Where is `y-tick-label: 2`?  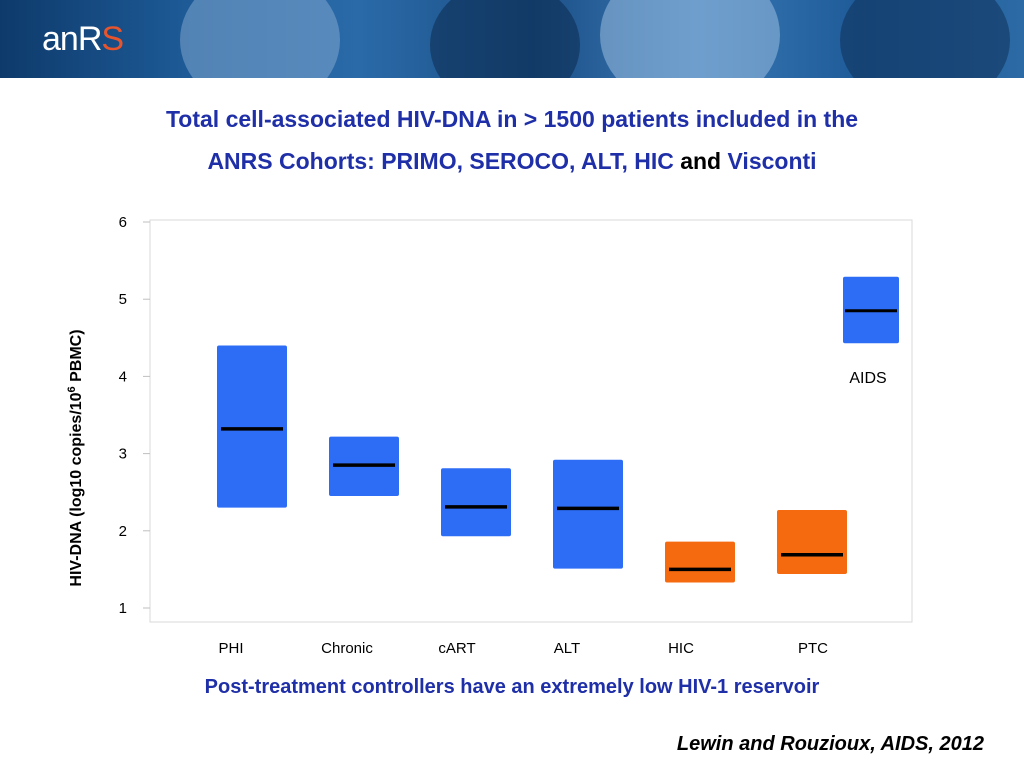
y-tick-label: 2 is located at coordinates (123, 531).